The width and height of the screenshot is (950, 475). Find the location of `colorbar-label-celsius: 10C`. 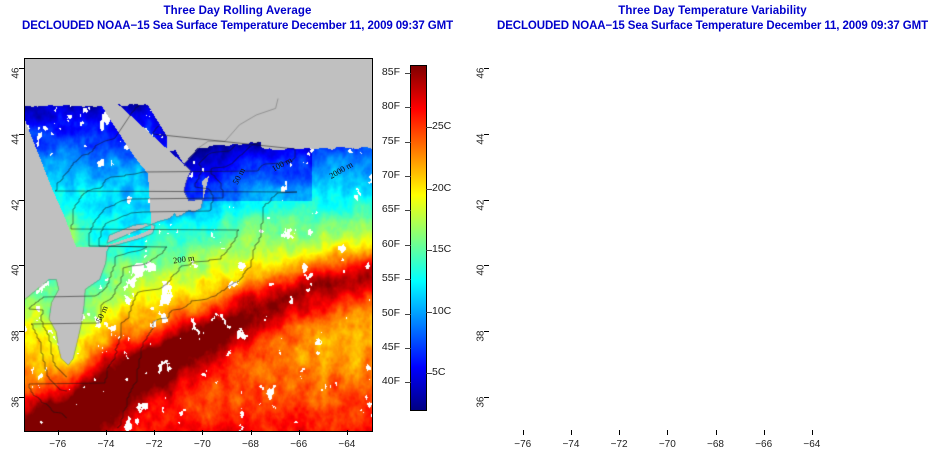

colorbar-label-celsius: 10C is located at coordinates (442, 310).